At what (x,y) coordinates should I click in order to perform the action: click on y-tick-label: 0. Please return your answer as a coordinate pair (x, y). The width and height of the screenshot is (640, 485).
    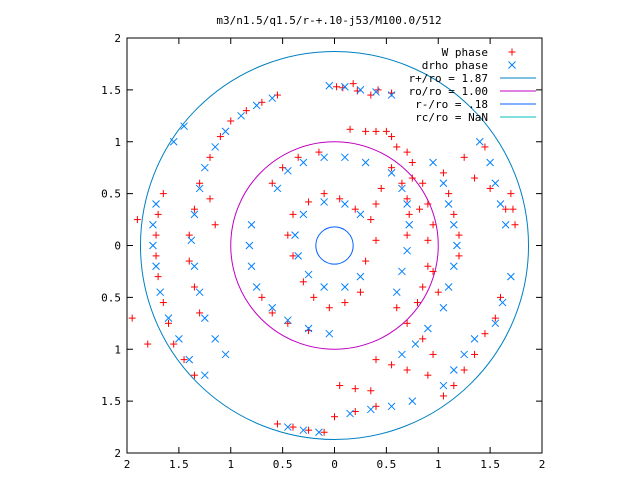
    Looking at the image, I should click on (117, 246).